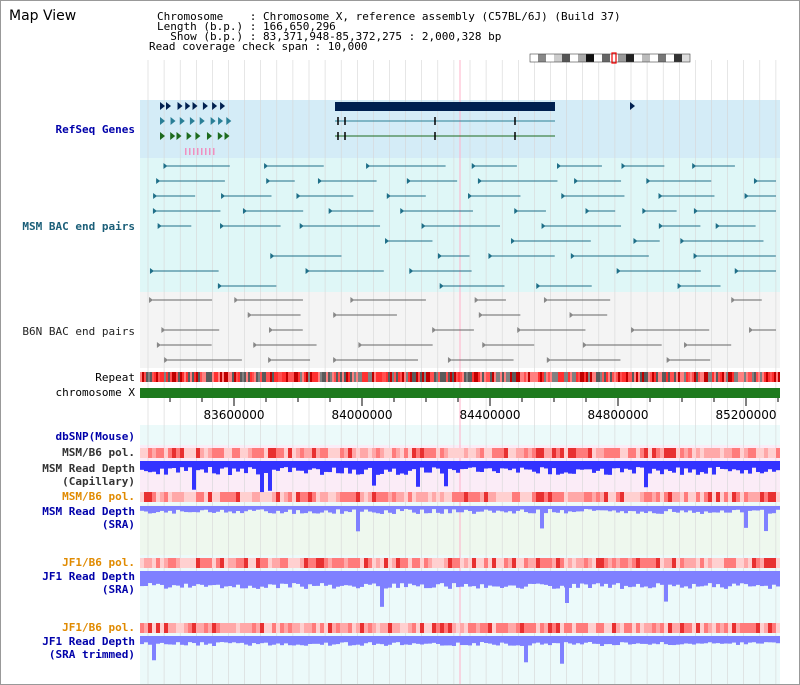  Describe the element at coordinates (361, 415) in the screenshot. I see `axis-tick-label: 84000000` at that location.